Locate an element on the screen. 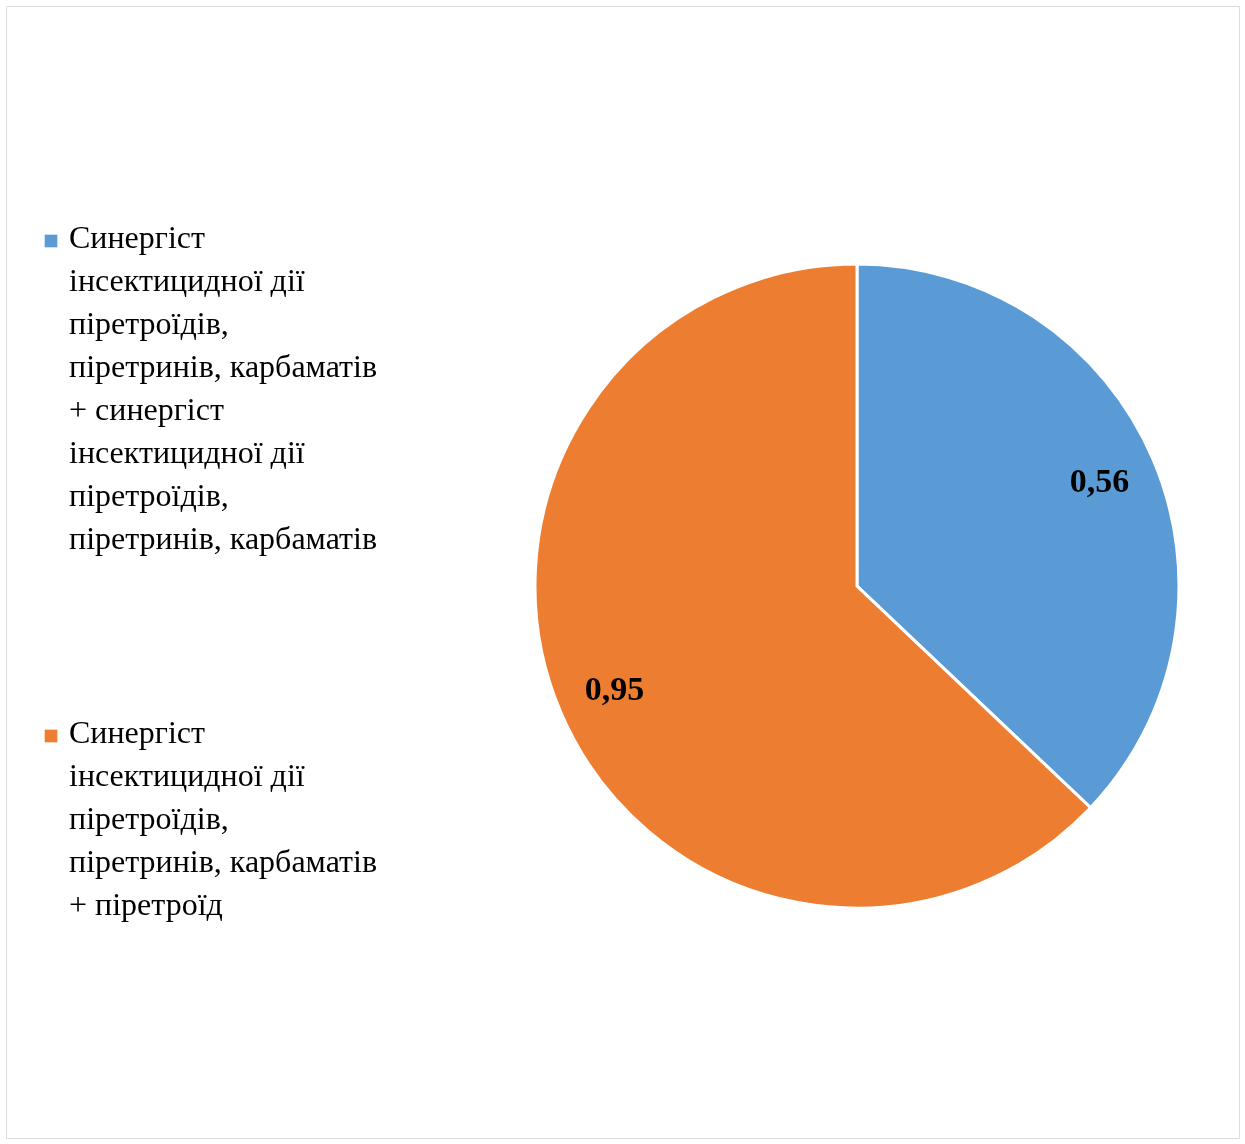  data-label: 0,56 is located at coordinates (1099, 480).